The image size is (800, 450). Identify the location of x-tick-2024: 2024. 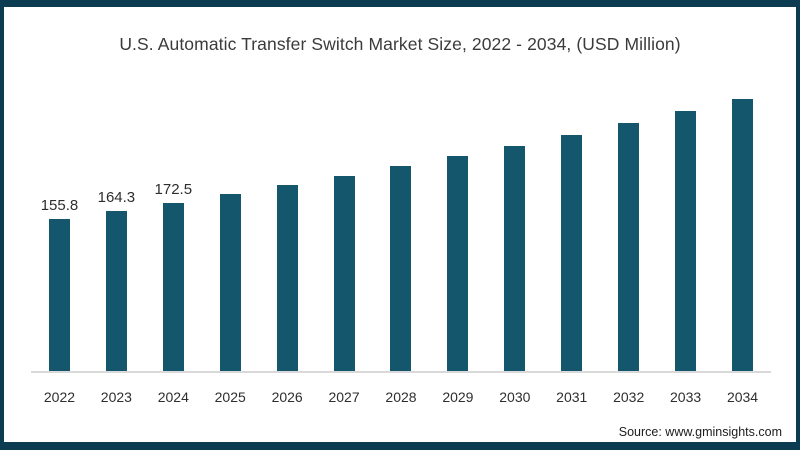
(173, 397).